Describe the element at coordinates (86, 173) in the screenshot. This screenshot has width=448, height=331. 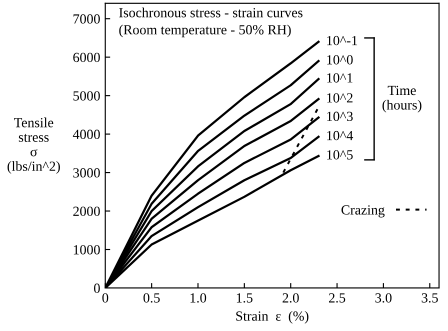
I see `y-tick-label: 3000` at that location.